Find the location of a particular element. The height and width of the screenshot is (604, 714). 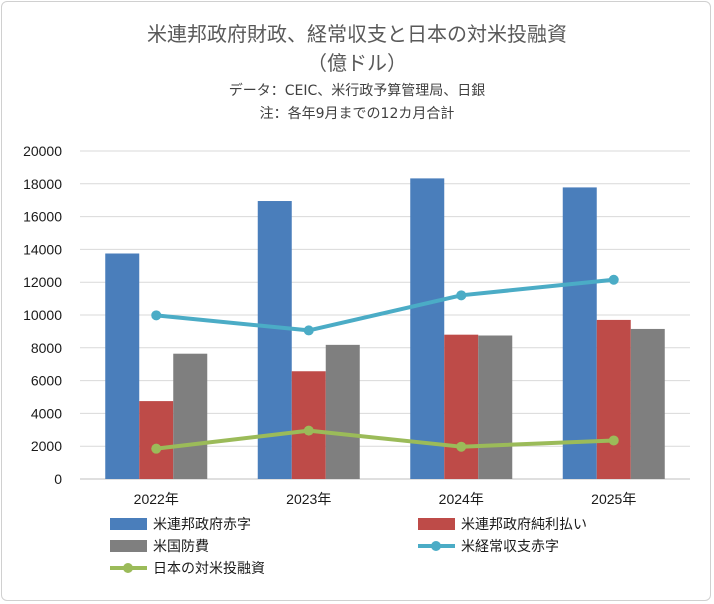

legend-label-deficit: 米連邦政府赤字 is located at coordinates (202, 525).